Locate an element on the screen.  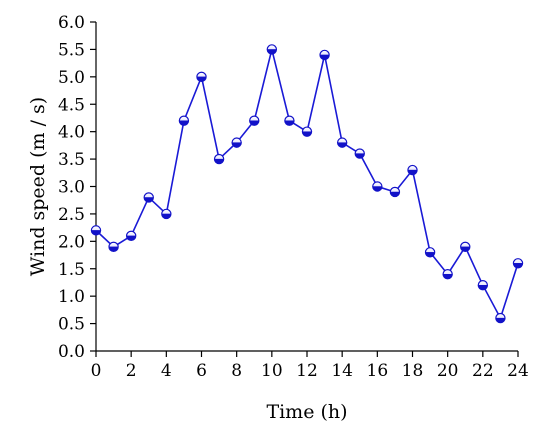
y-tick-label: 5.0 is located at coordinates (71, 78).